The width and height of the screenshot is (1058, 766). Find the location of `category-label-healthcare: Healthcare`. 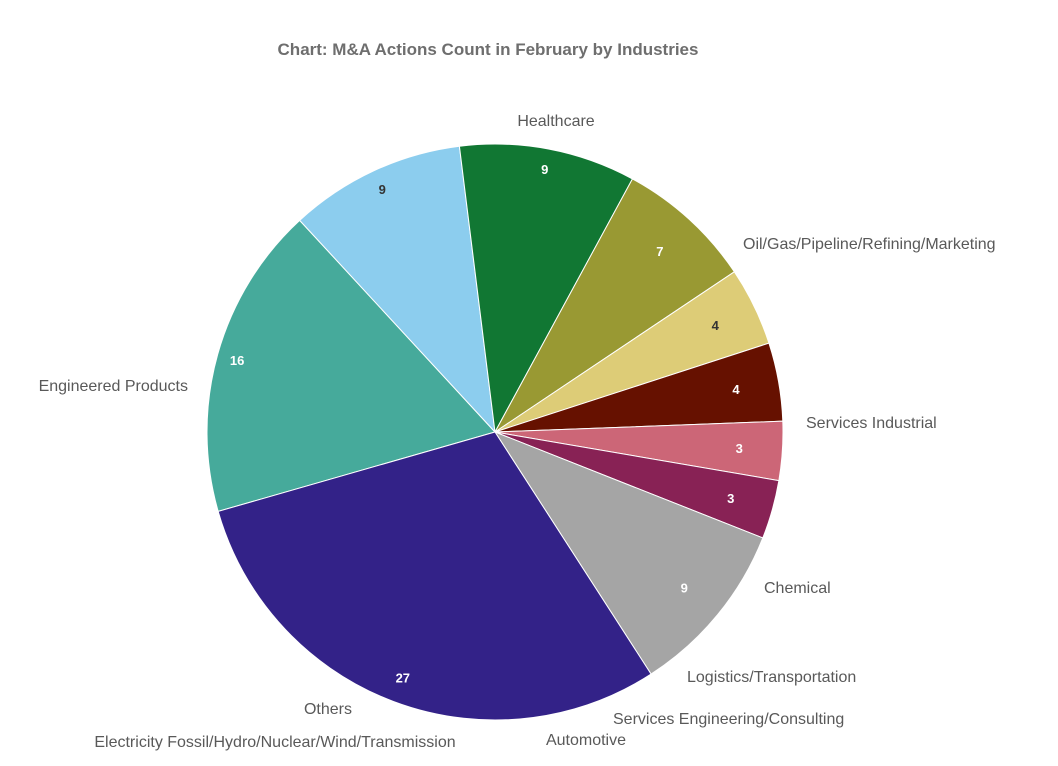

category-label-healthcare: Healthcare is located at coordinates (555, 121).